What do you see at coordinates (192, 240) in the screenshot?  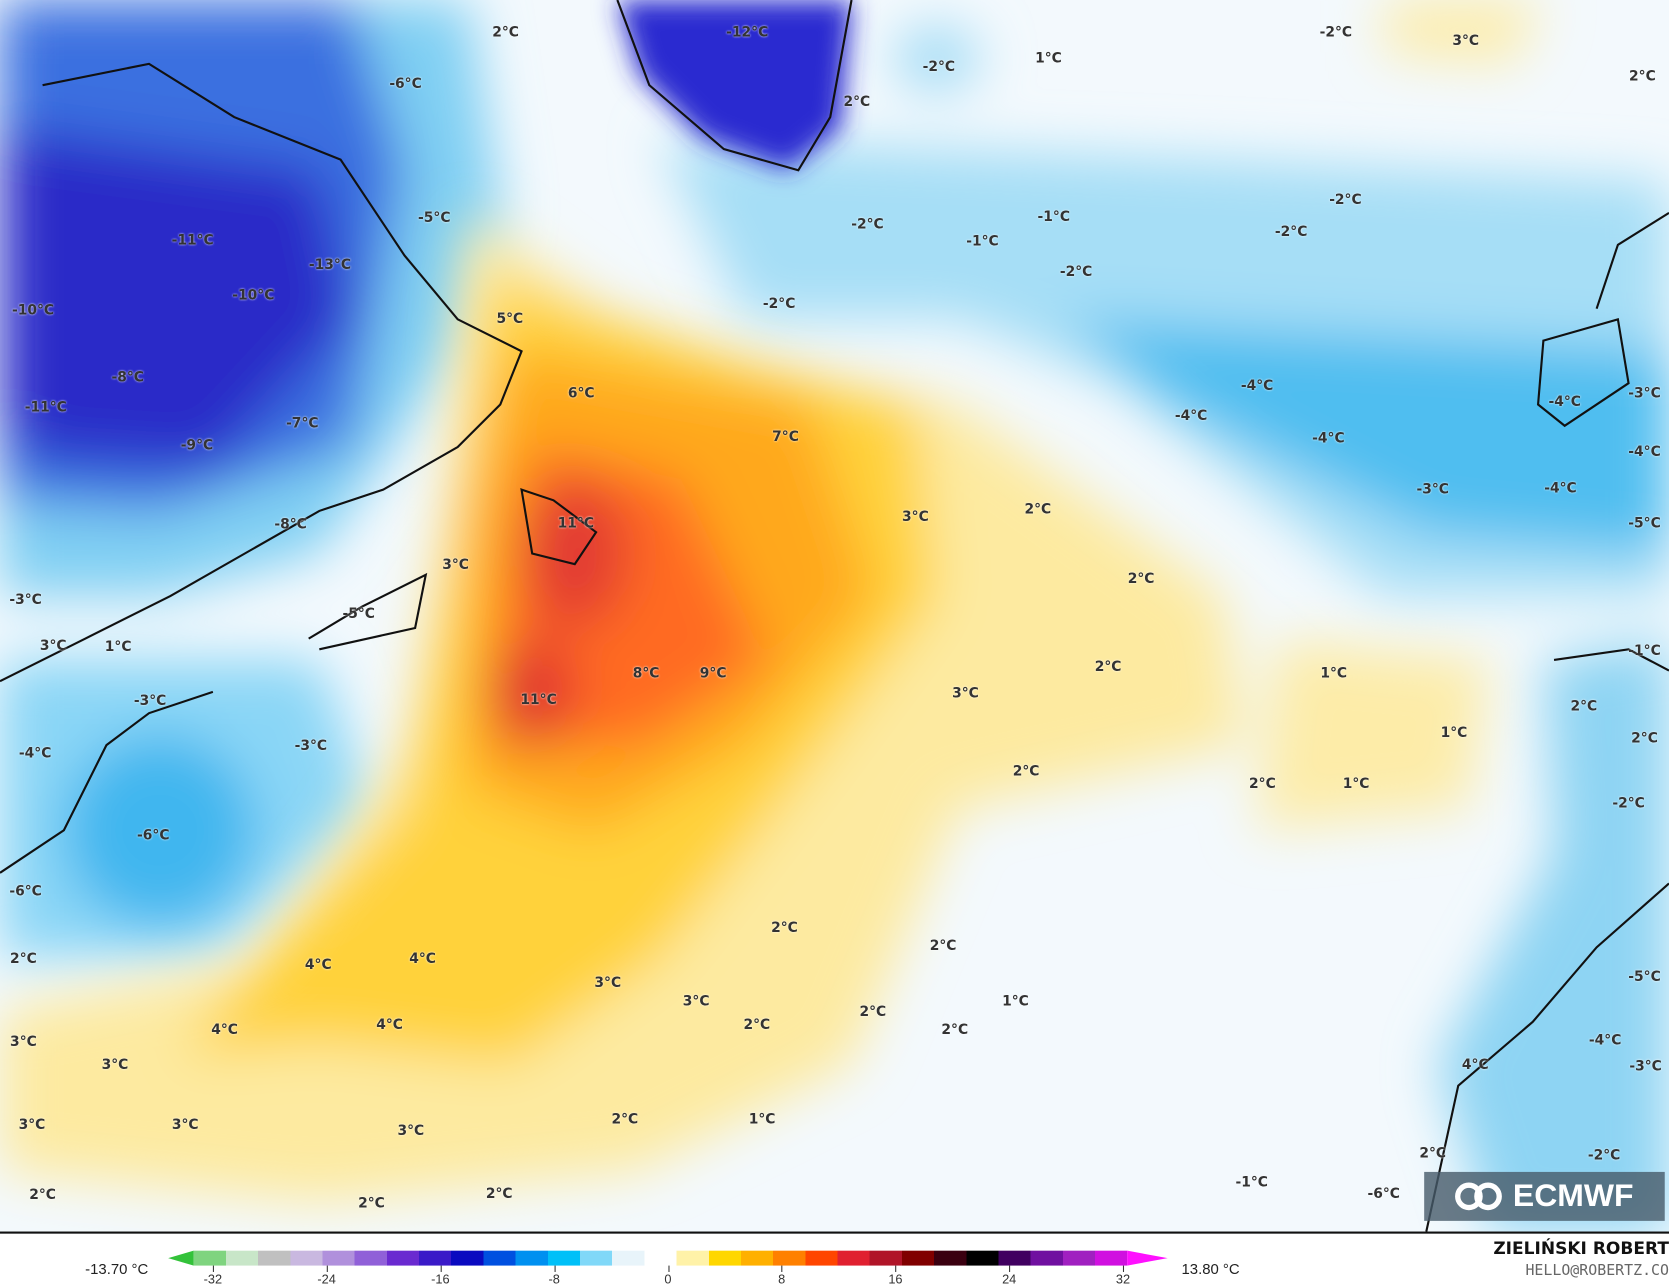 I see `temperature-label: -11°C` at bounding box center [192, 240].